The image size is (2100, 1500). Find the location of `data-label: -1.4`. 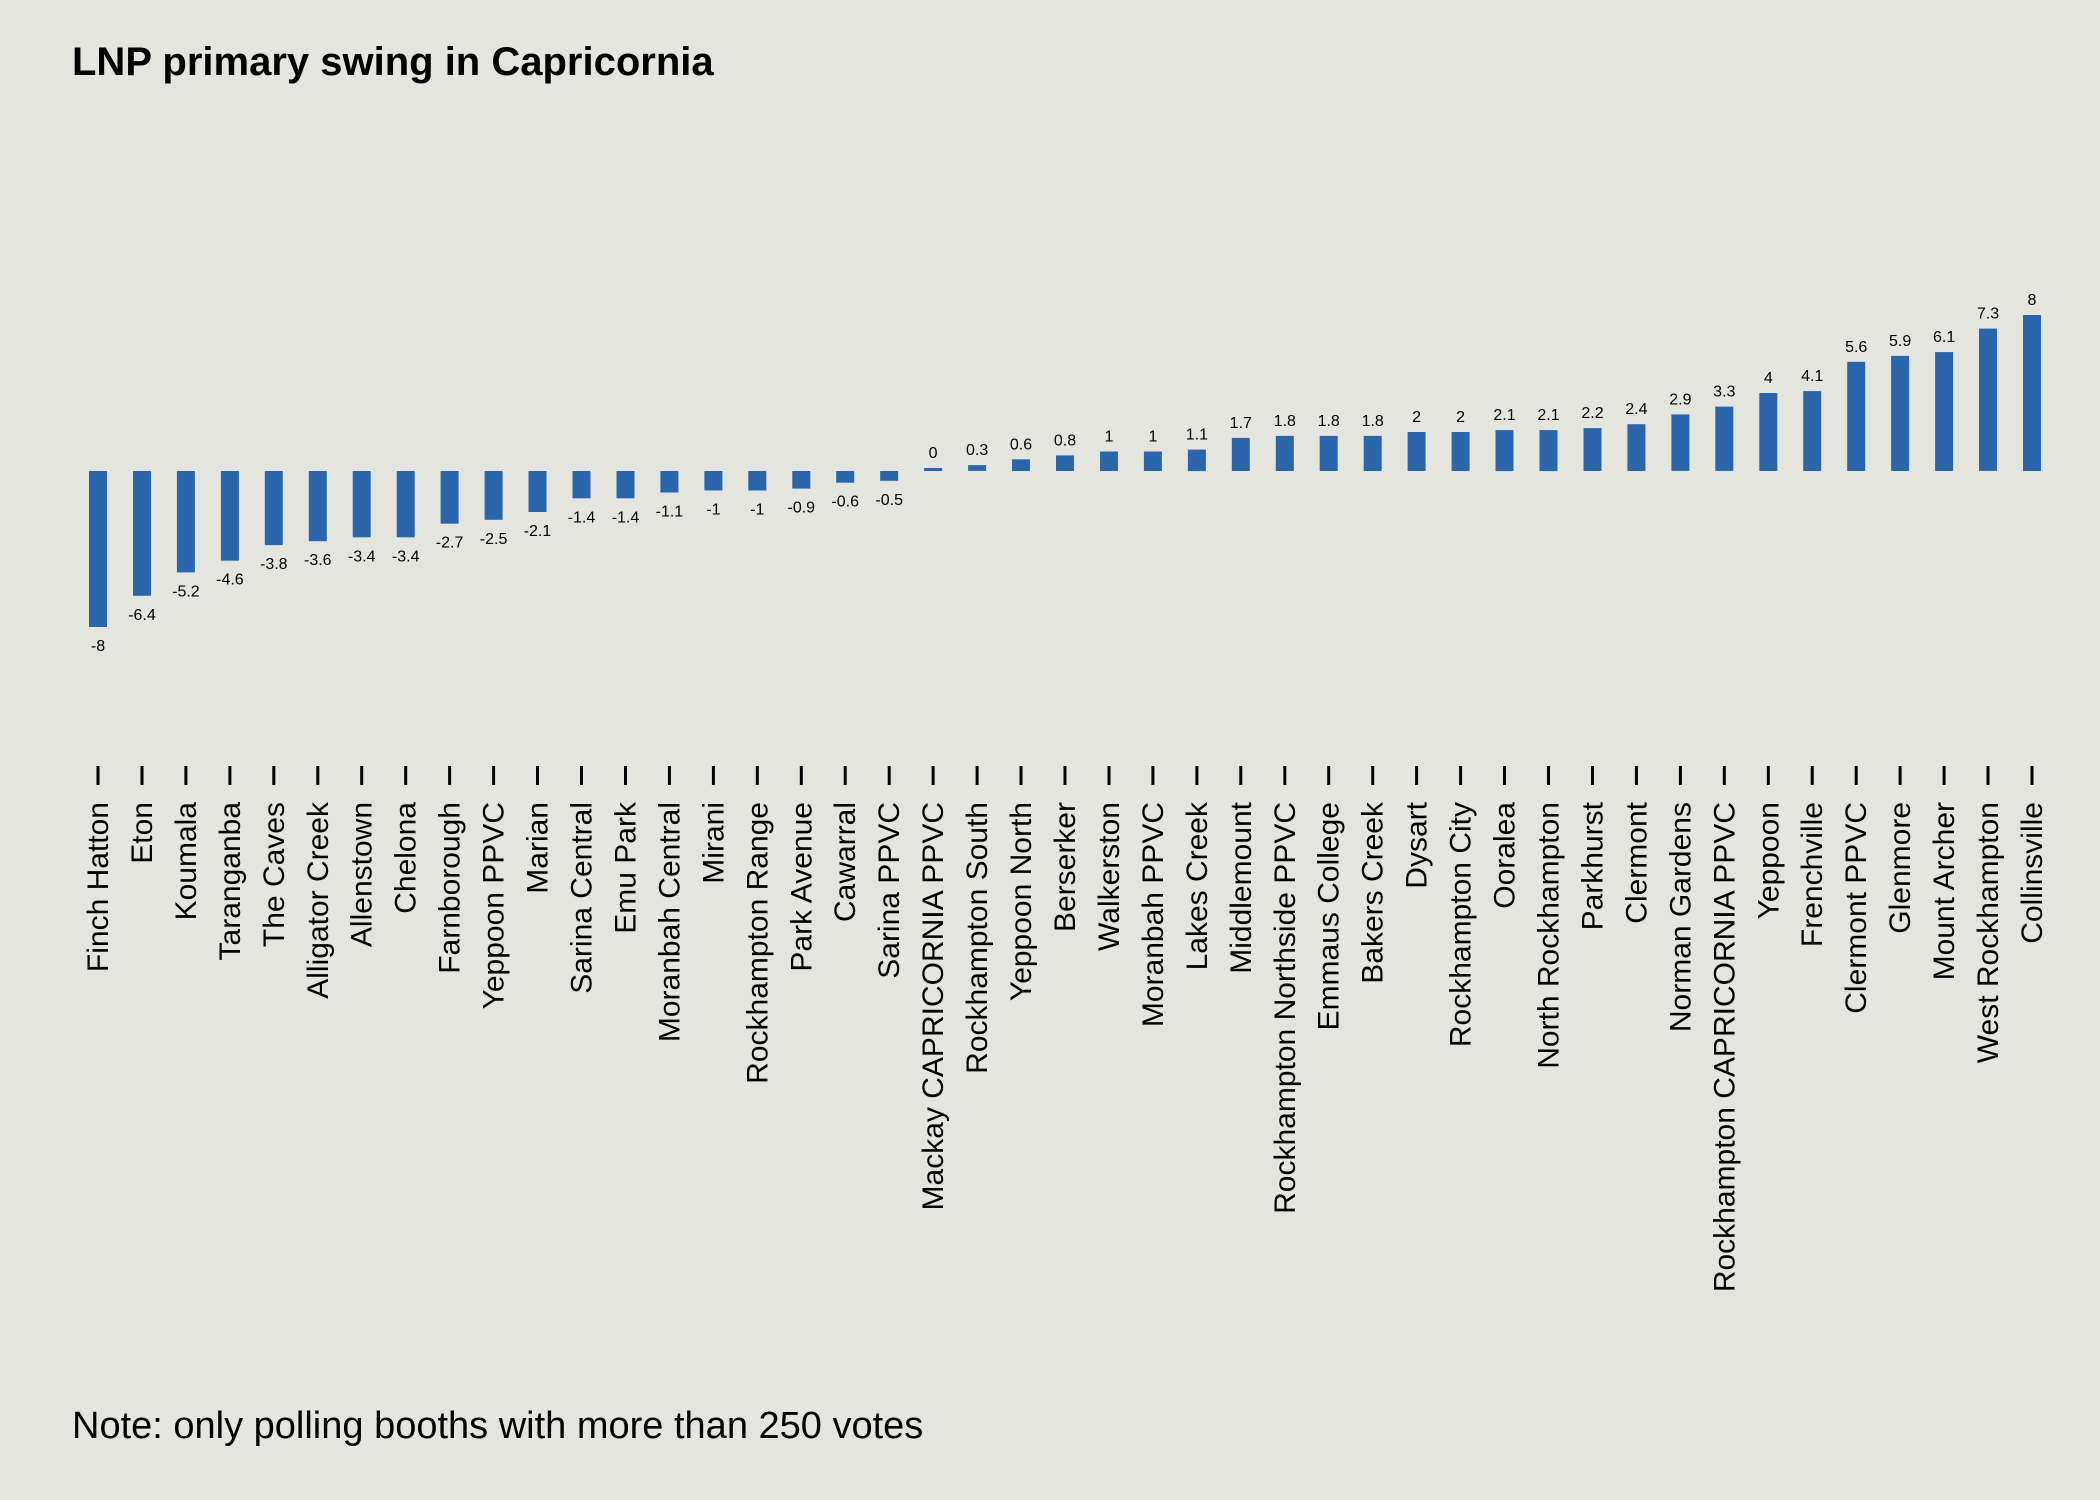

data-label: -1.4 is located at coordinates (582, 517).